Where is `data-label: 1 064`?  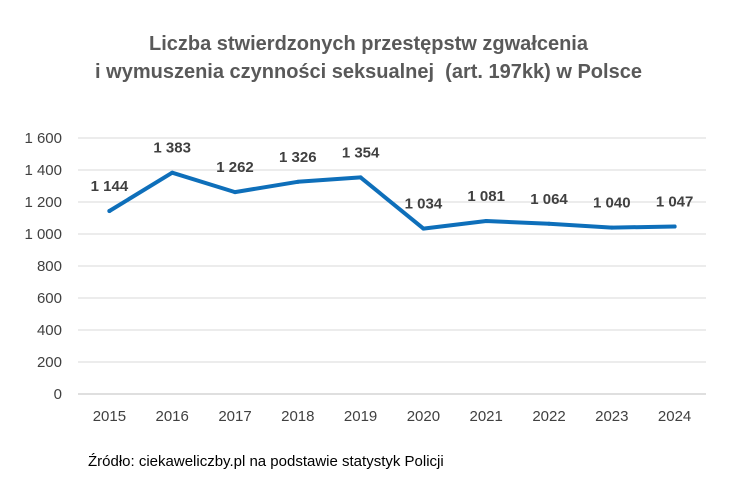 data-label: 1 064 is located at coordinates (549, 199).